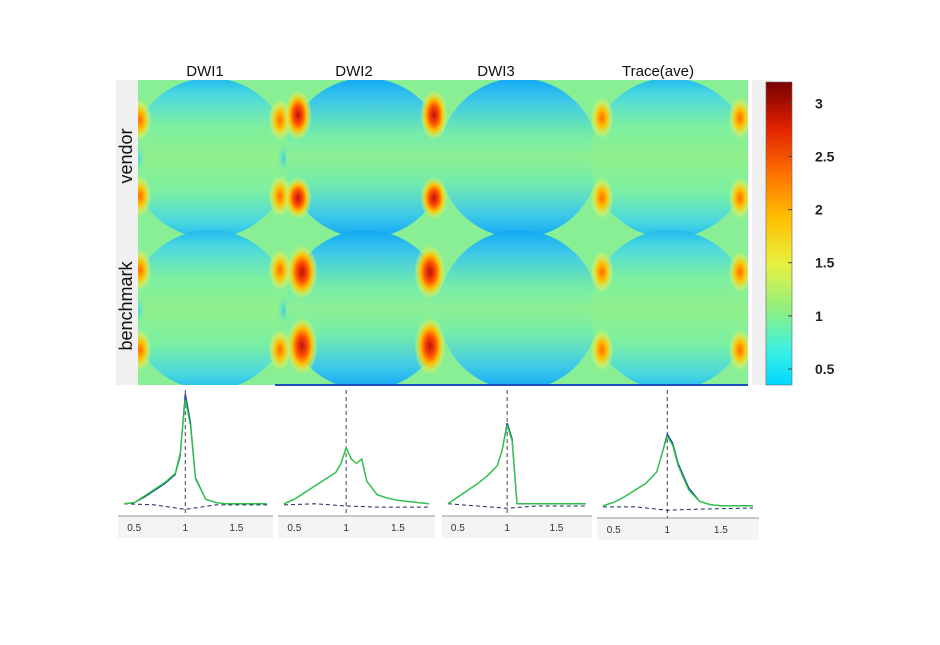 This screenshot has width=940, height=645. I want to click on colorbar-tick-label: 1.5, so click(825, 263).